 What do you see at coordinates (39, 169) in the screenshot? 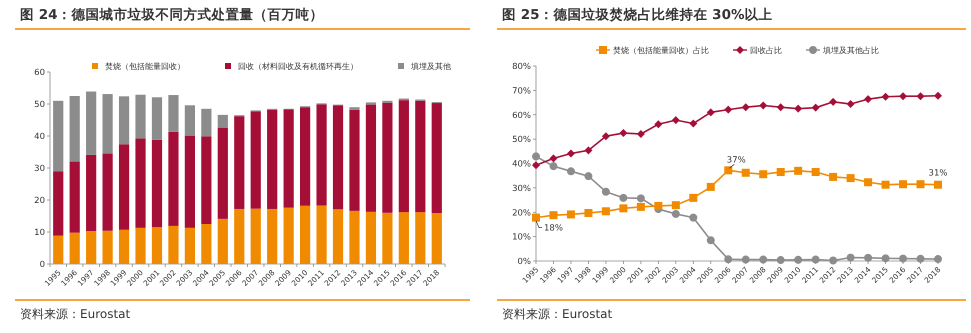
I see `y-tick-label: 30` at bounding box center [39, 169].